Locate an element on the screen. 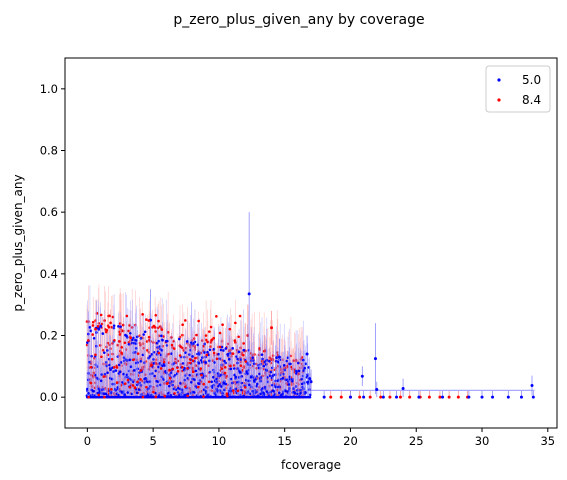 This screenshot has width=567, height=480. y-tick-label: 0.2 is located at coordinates (49, 336).